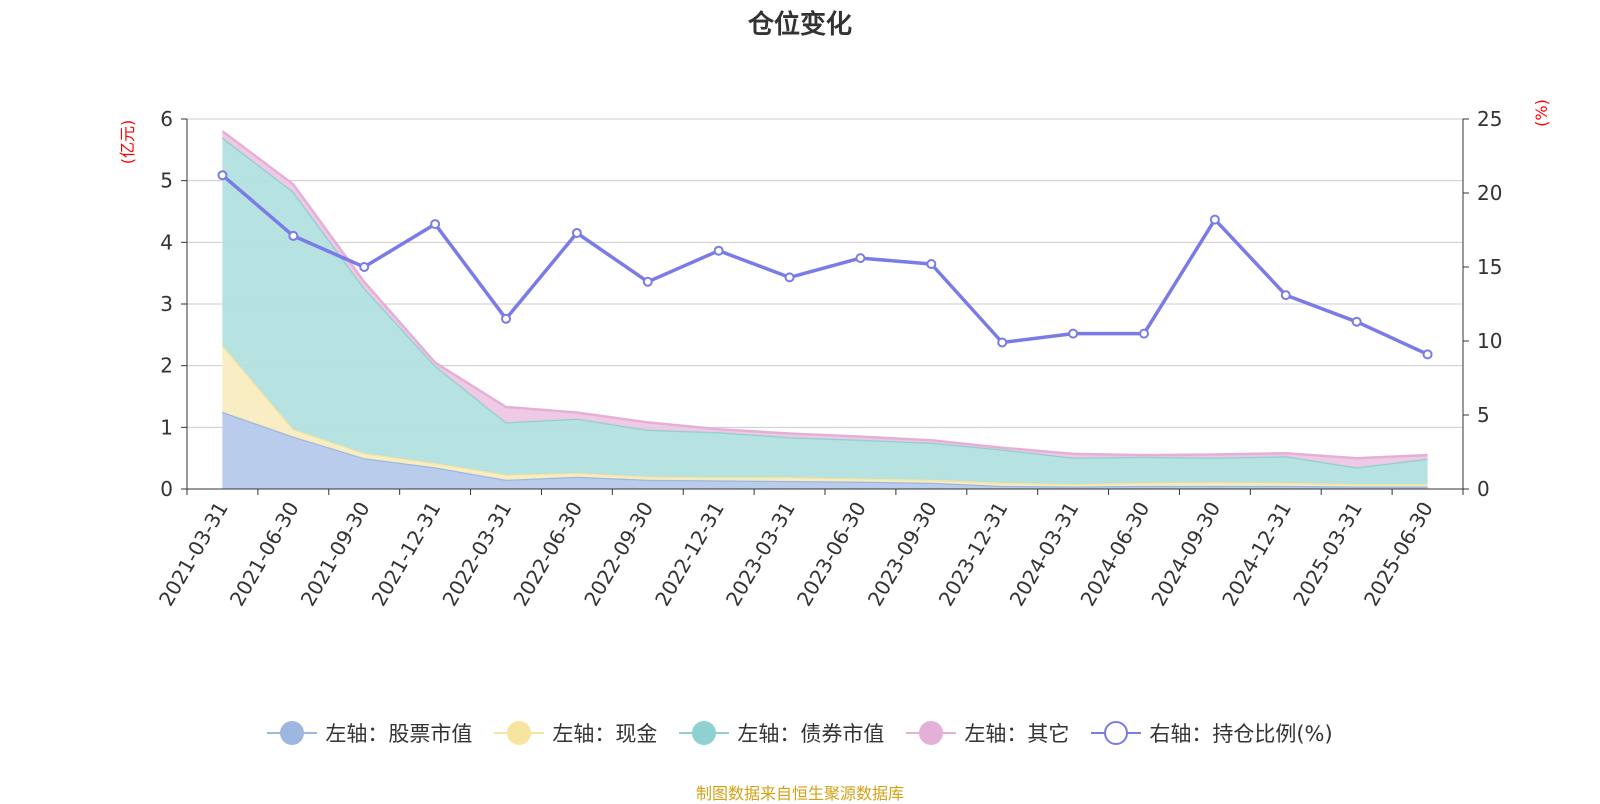 The height and width of the screenshot is (804, 1600). I want to click on x-tick-label: 2021-06-30, so click(264, 554).